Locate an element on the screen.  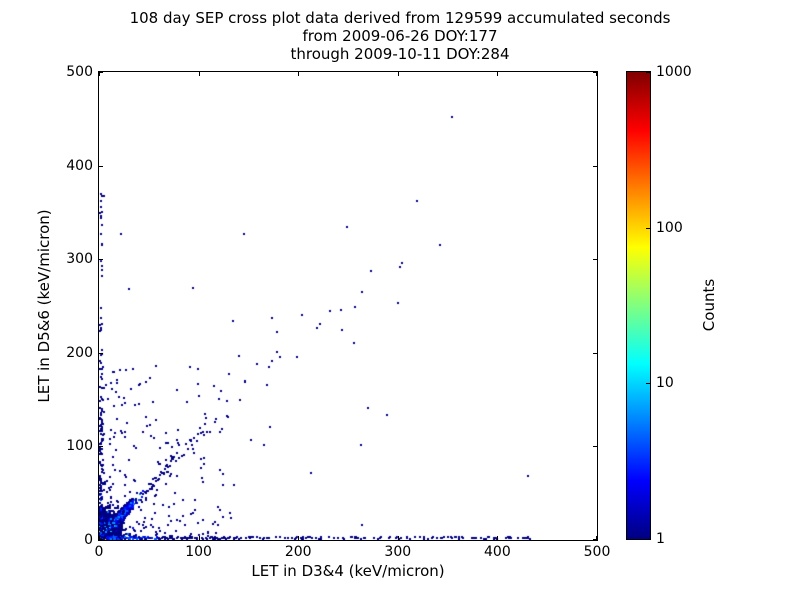
x-tick-label: 200 is located at coordinates (298, 552).